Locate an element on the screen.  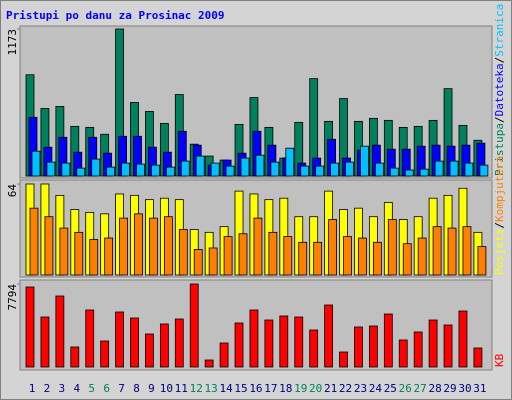
x-tick-label: 23 is located at coordinates (360, 388).